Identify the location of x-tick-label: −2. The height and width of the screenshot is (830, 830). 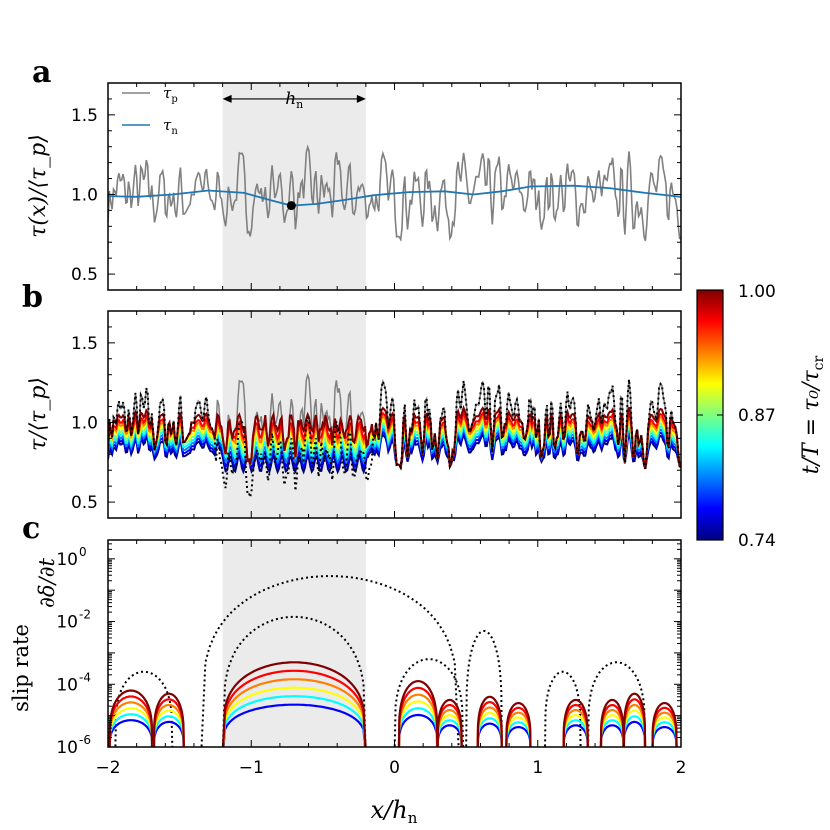
(107, 768).